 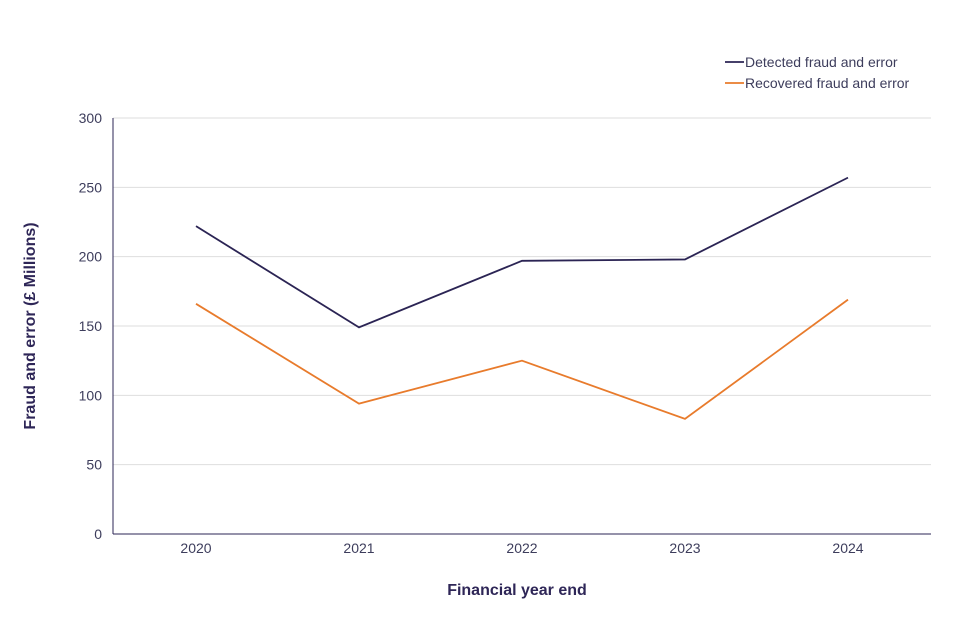 I want to click on x-tick-label: 2022, so click(x=521, y=548).